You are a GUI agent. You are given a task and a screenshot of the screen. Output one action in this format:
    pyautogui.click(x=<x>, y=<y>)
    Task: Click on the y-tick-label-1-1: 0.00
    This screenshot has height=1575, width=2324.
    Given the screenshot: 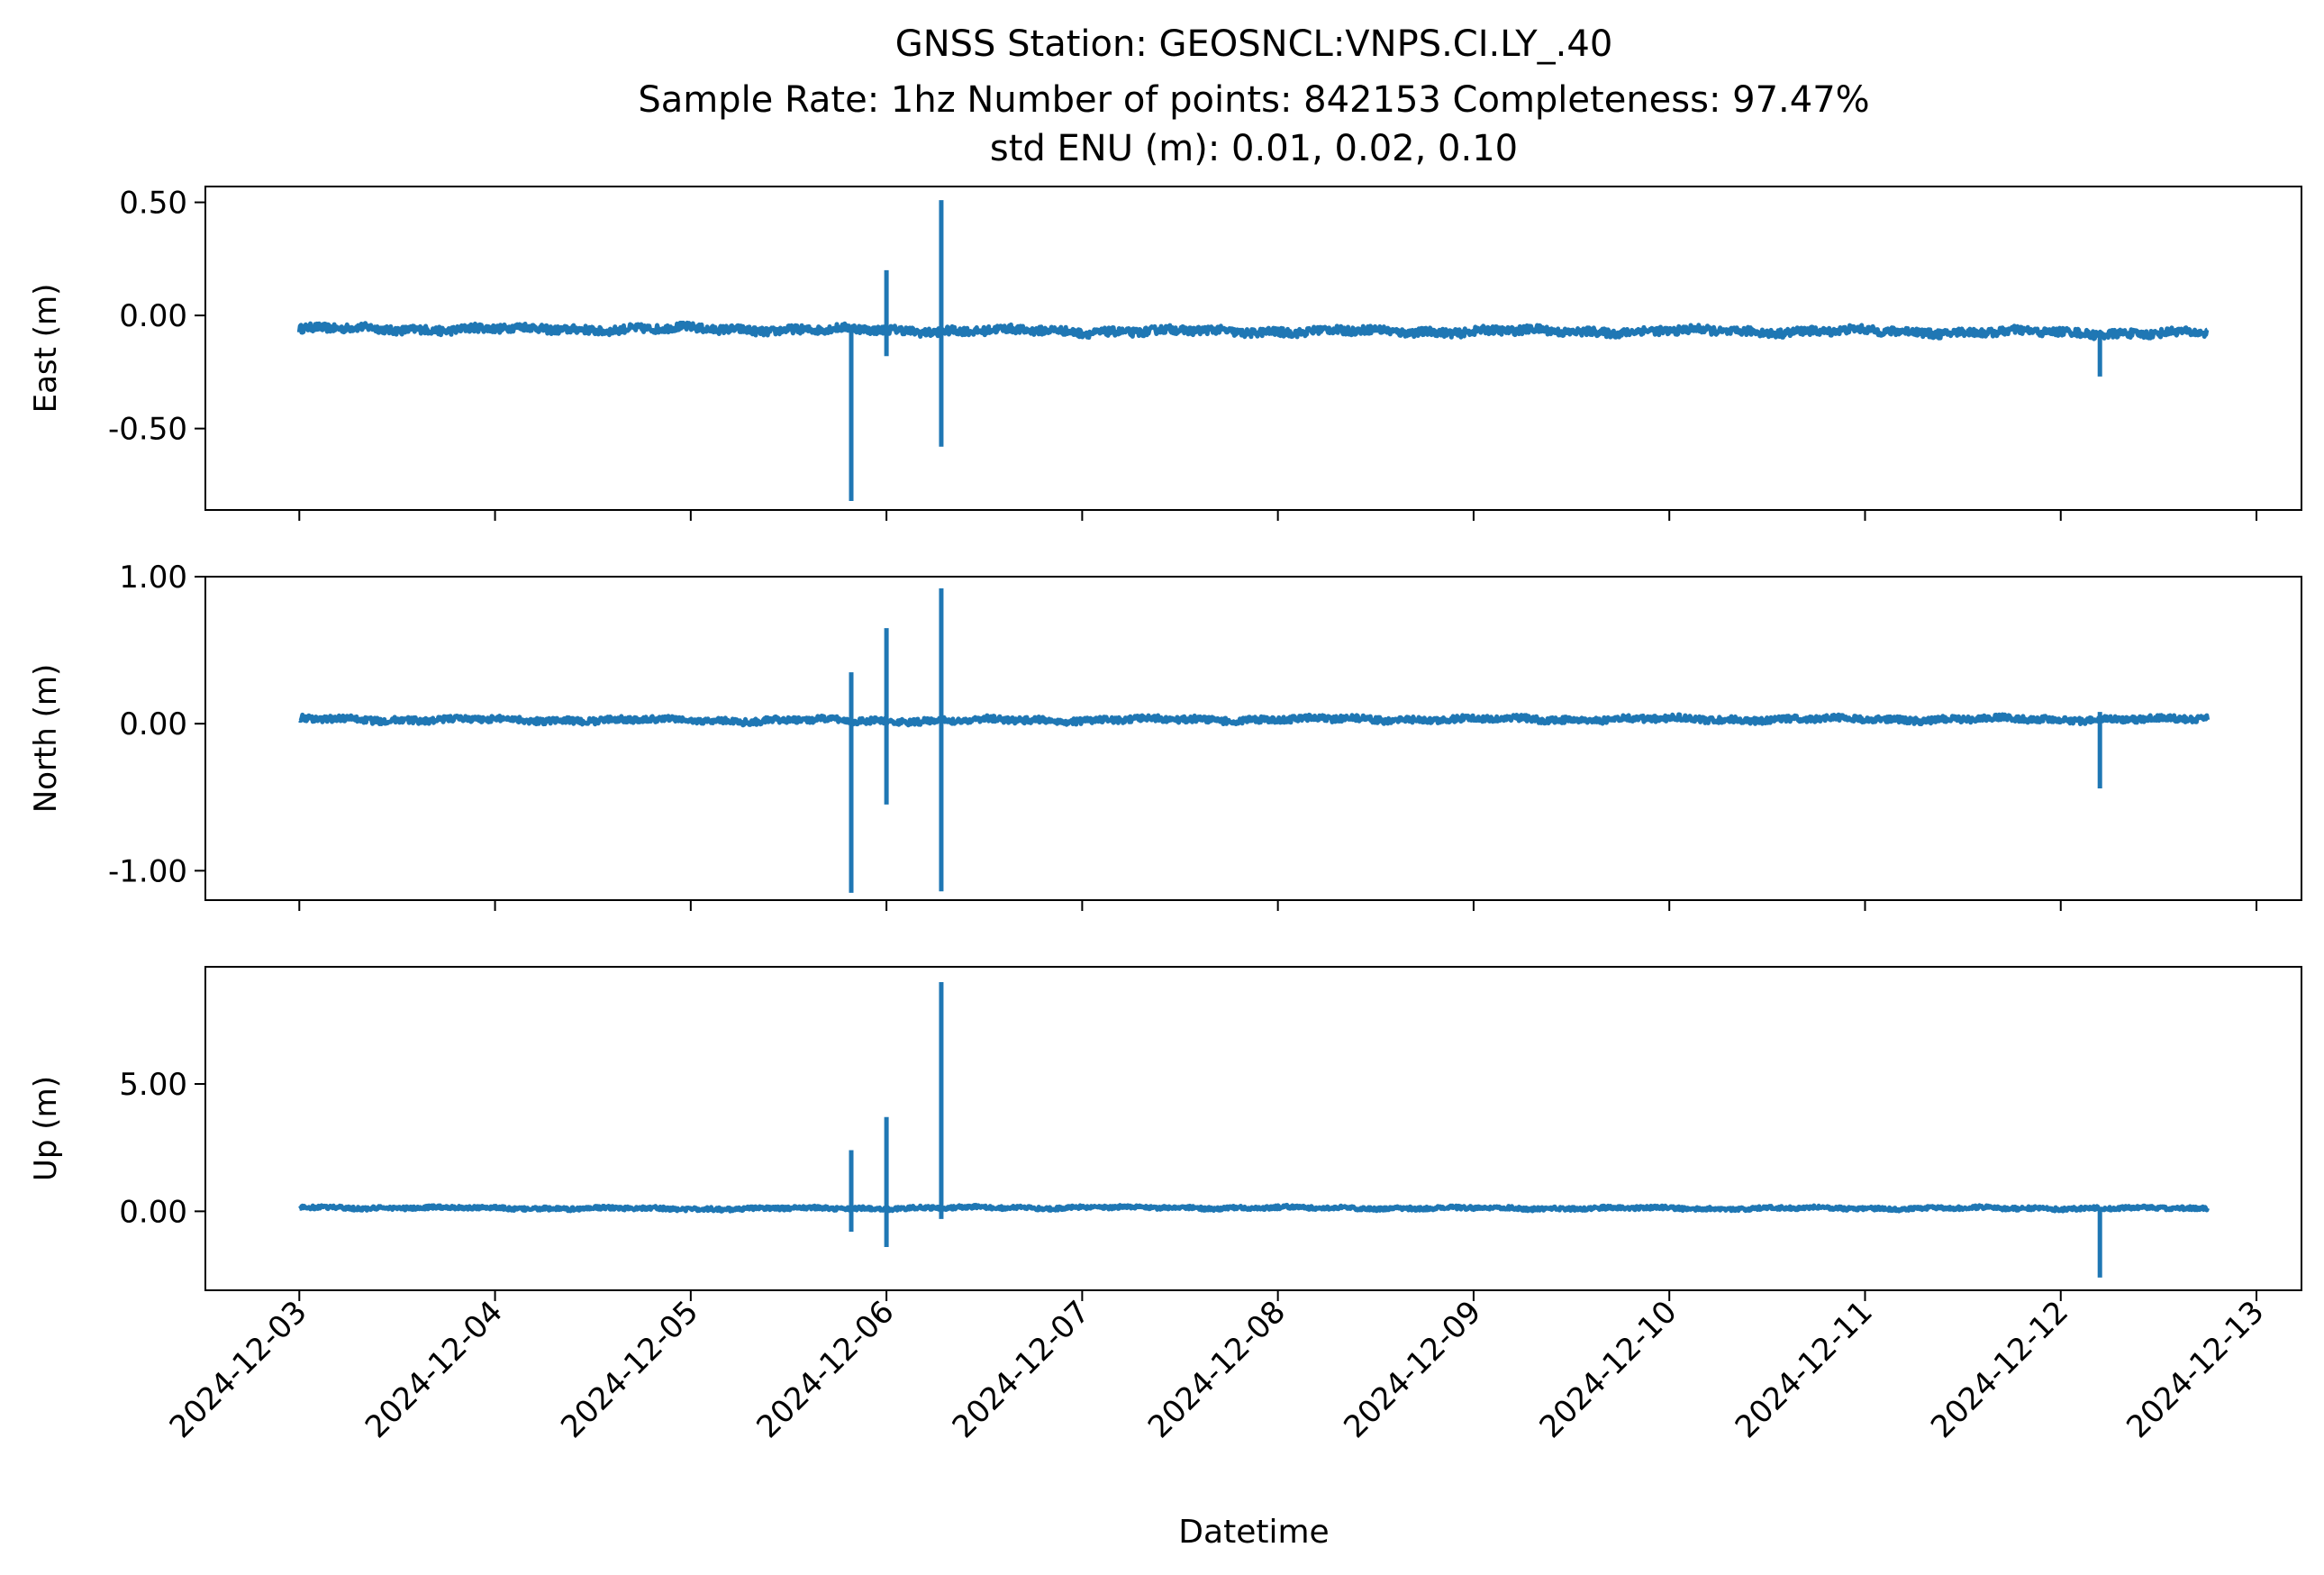 What is the action you would take?
    pyautogui.click(x=153, y=724)
    